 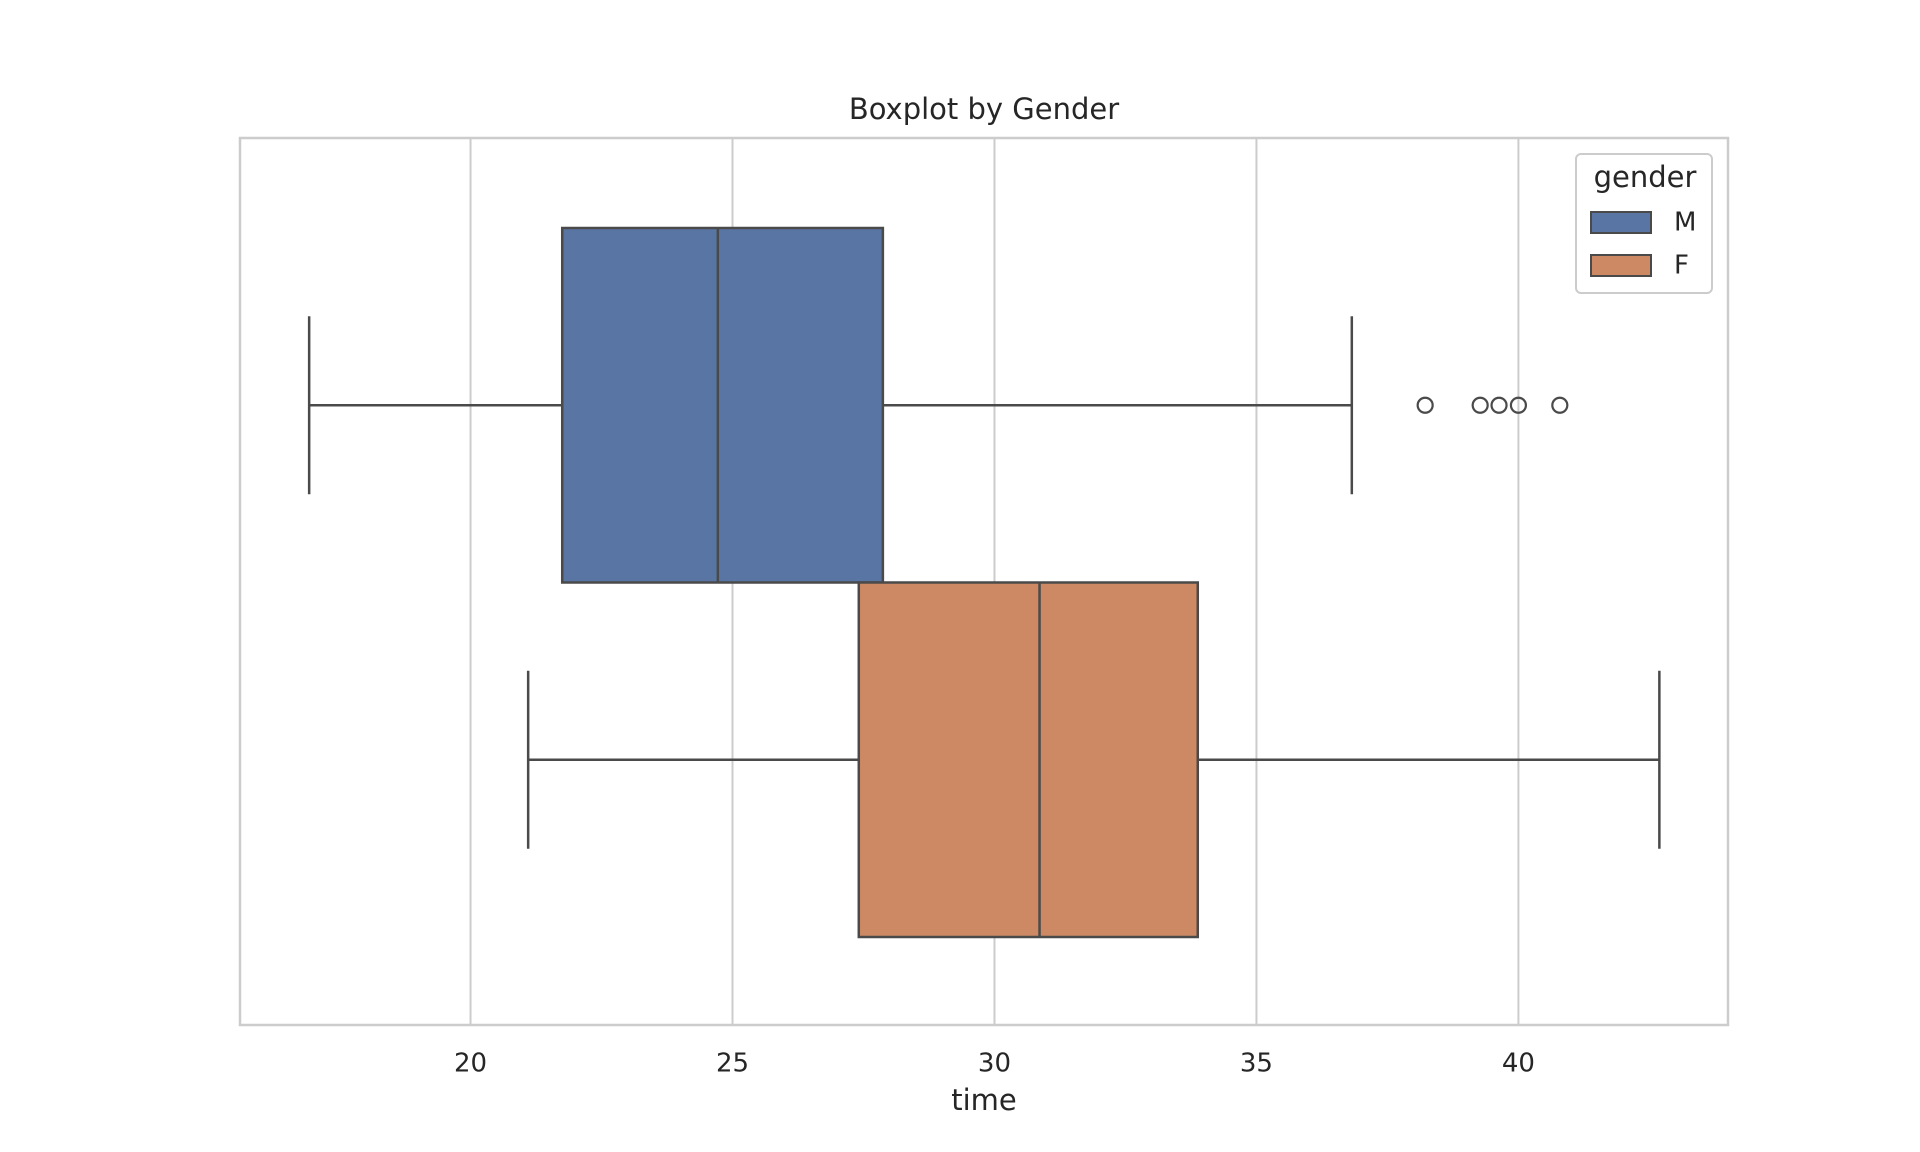 I want to click on x-axis-label: time, so click(x=984, y=1100).